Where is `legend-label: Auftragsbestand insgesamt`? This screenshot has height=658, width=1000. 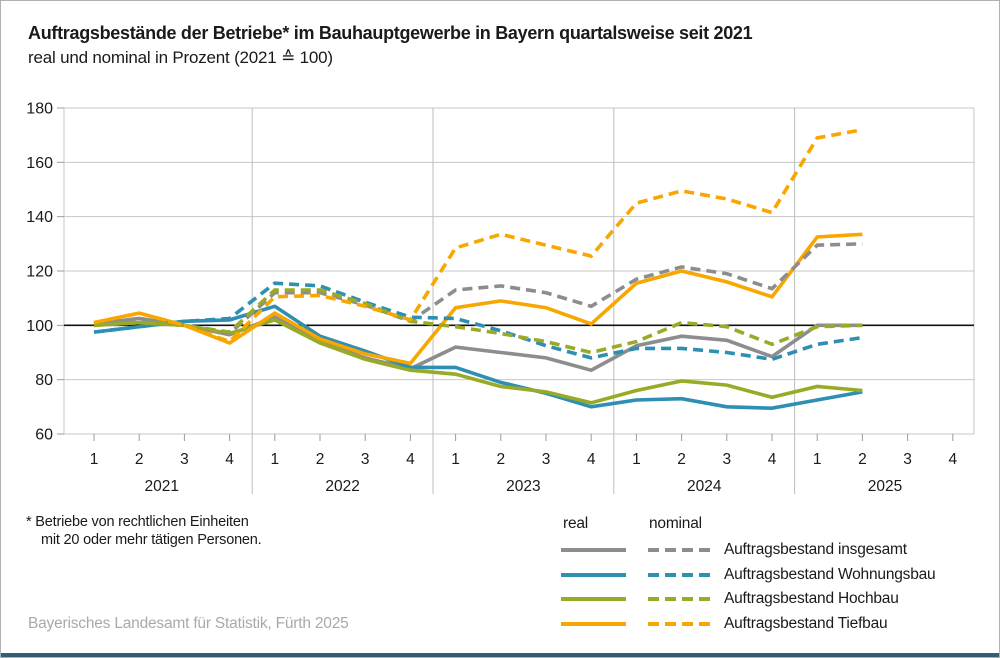
legend-label: Auftragsbestand insgesamt is located at coordinates (815, 549).